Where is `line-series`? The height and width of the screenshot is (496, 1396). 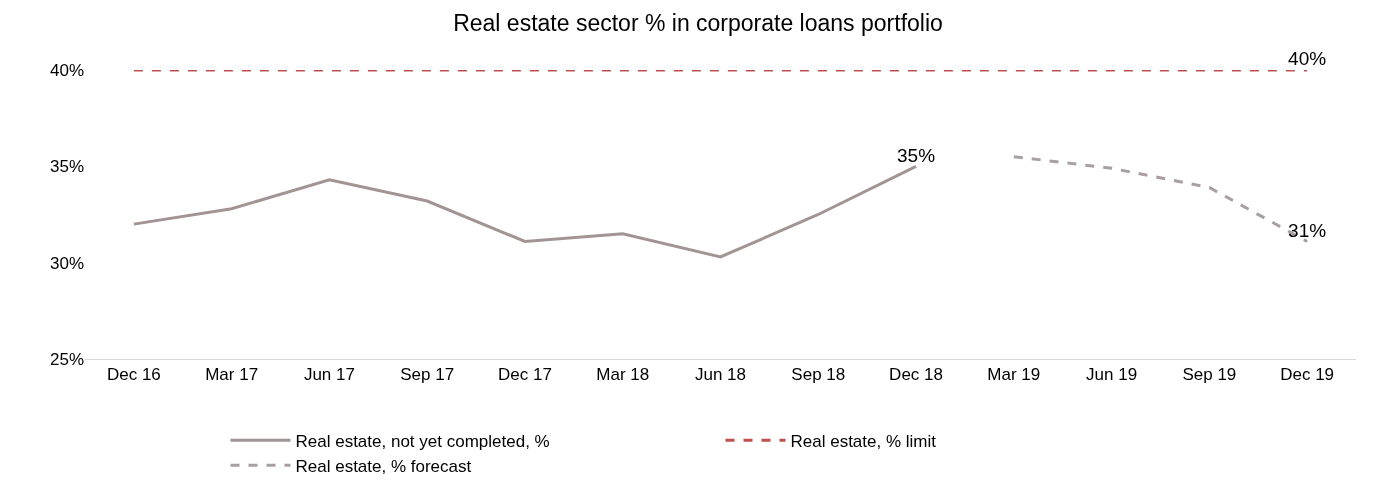
line-series is located at coordinates (525, 211).